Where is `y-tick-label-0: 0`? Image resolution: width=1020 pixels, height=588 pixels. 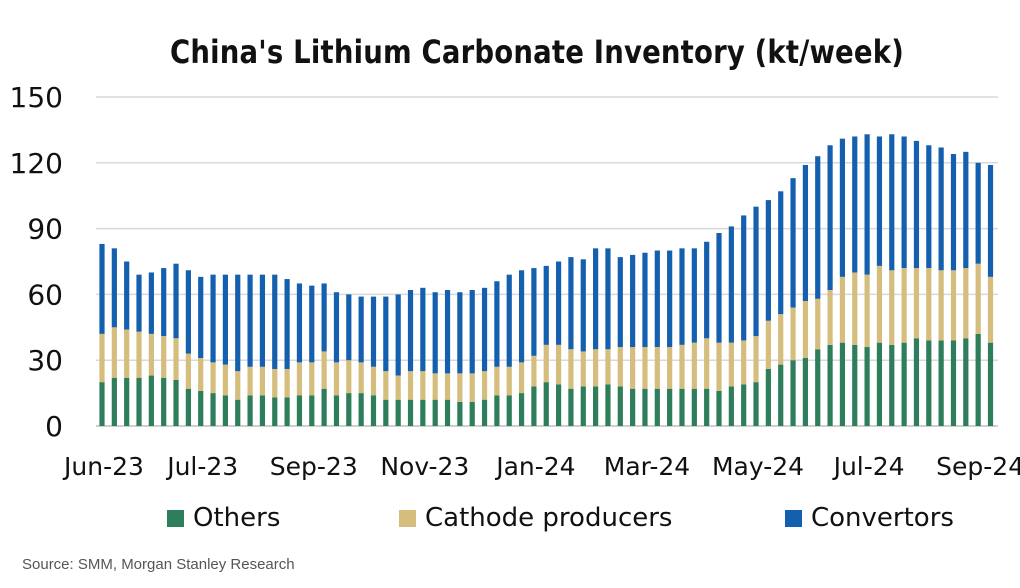
y-tick-label-0: 0 is located at coordinates (54, 426).